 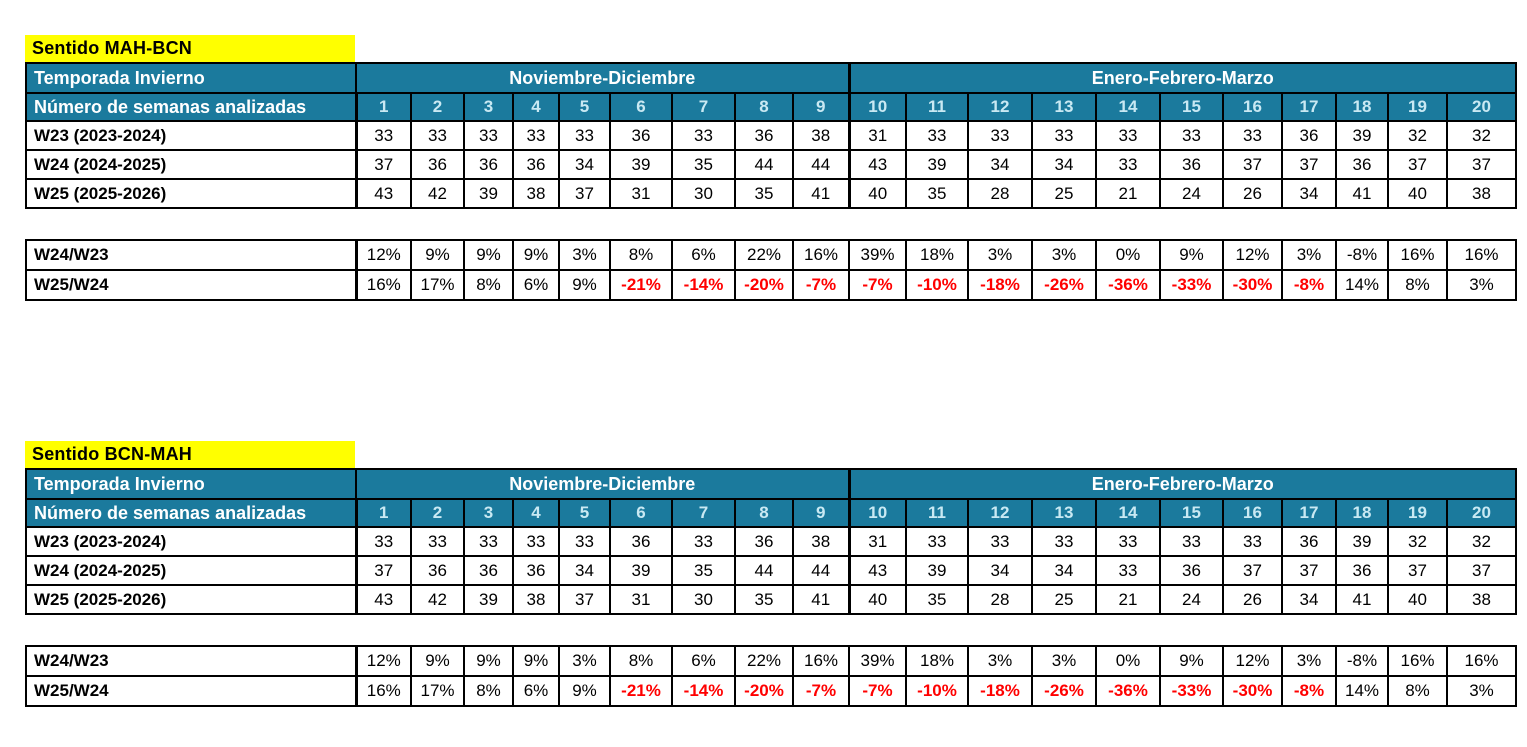 What do you see at coordinates (584, 513) in the screenshot?
I see `week-number-5: 5` at bounding box center [584, 513].